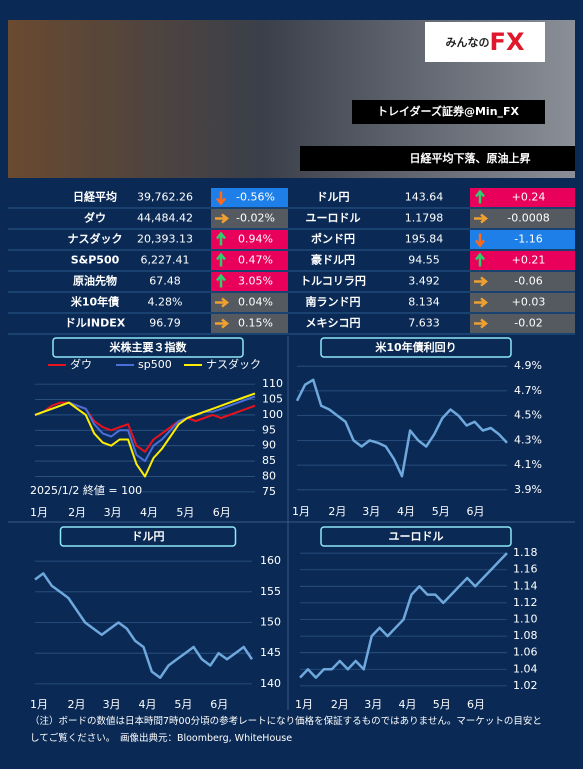  What do you see at coordinates (255, 281) in the screenshot?
I see `market-change: 3.05%` at bounding box center [255, 281].